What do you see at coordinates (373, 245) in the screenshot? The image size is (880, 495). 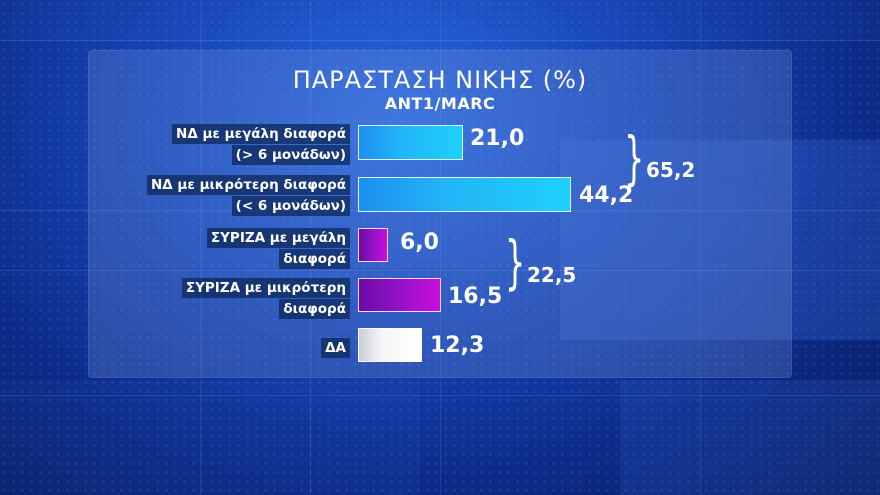 I see `bar-syriza-large` at bounding box center [373, 245].